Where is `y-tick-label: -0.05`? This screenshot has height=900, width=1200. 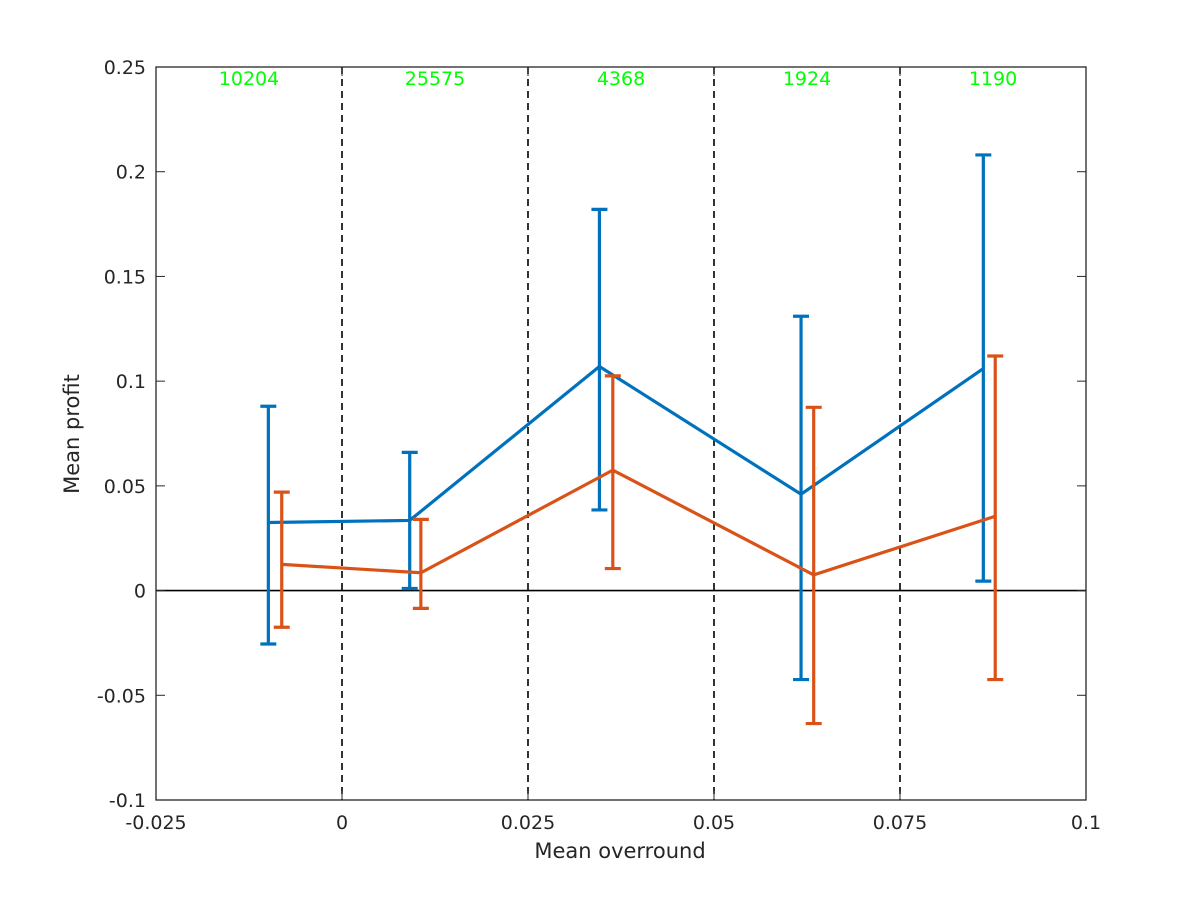
y-tick-label: -0.05 is located at coordinates (121, 696).